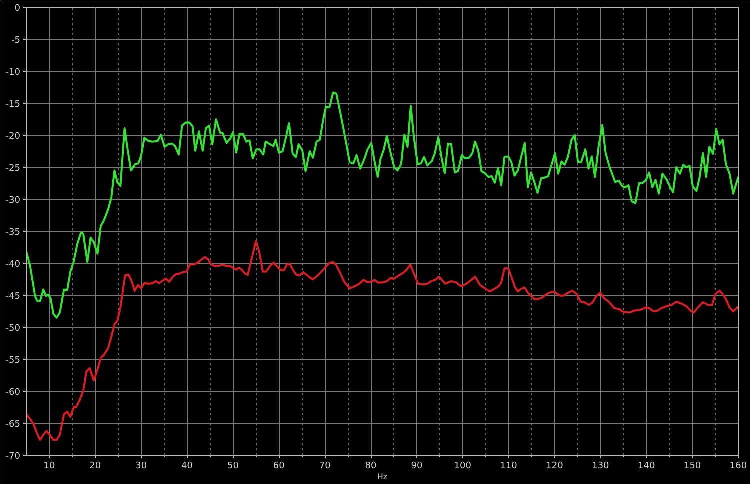 This screenshot has height=484, width=750. I want to click on y-tick-label: -10, so click(13, 73).